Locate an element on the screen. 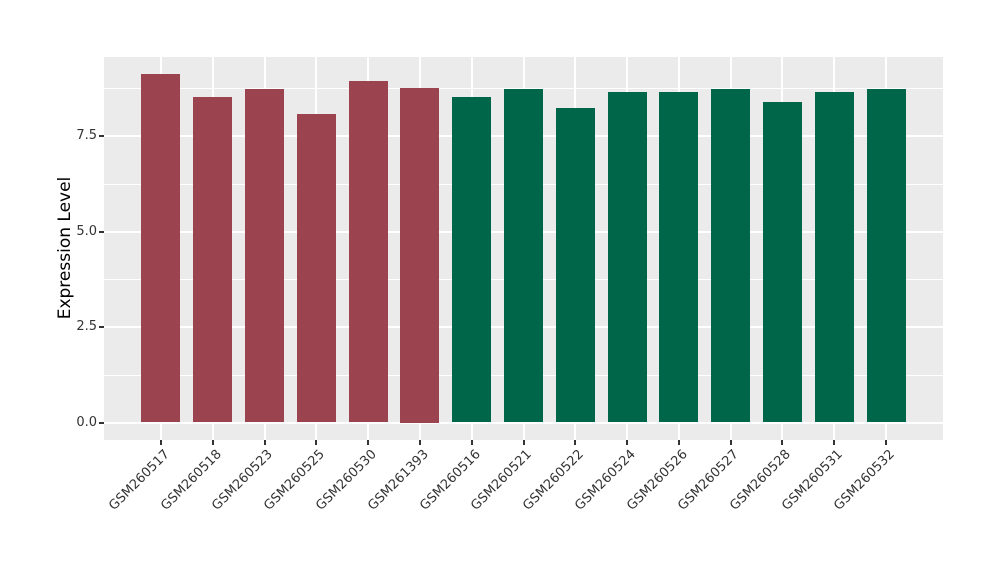  y-tick-label: 2.5 is located at coordinates (86, 326).